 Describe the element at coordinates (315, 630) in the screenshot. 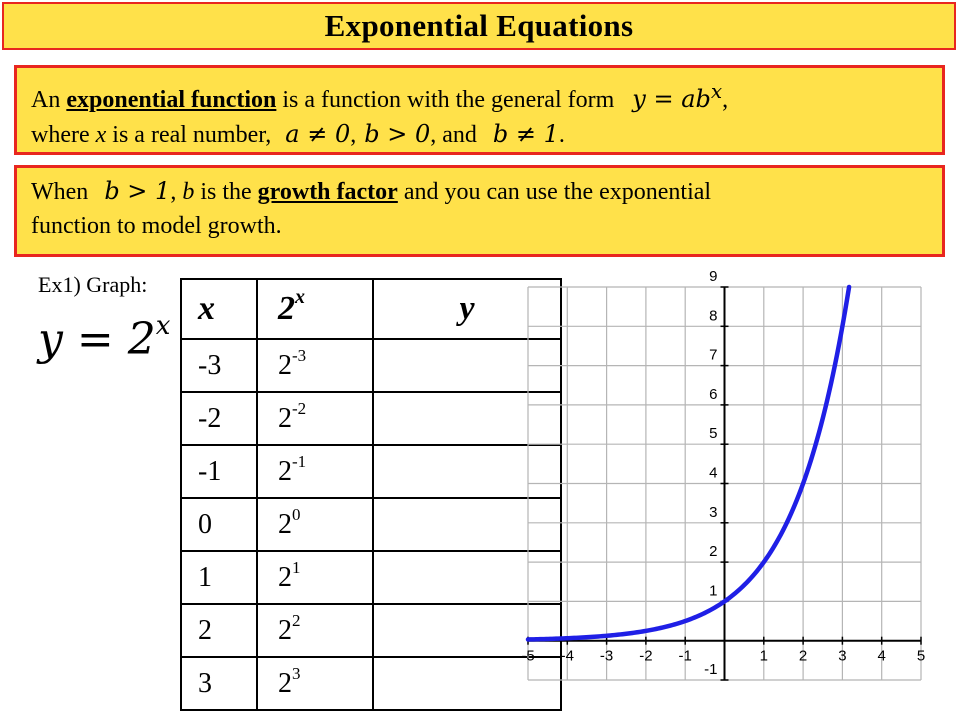

I see `cell-power: 22` at that location.